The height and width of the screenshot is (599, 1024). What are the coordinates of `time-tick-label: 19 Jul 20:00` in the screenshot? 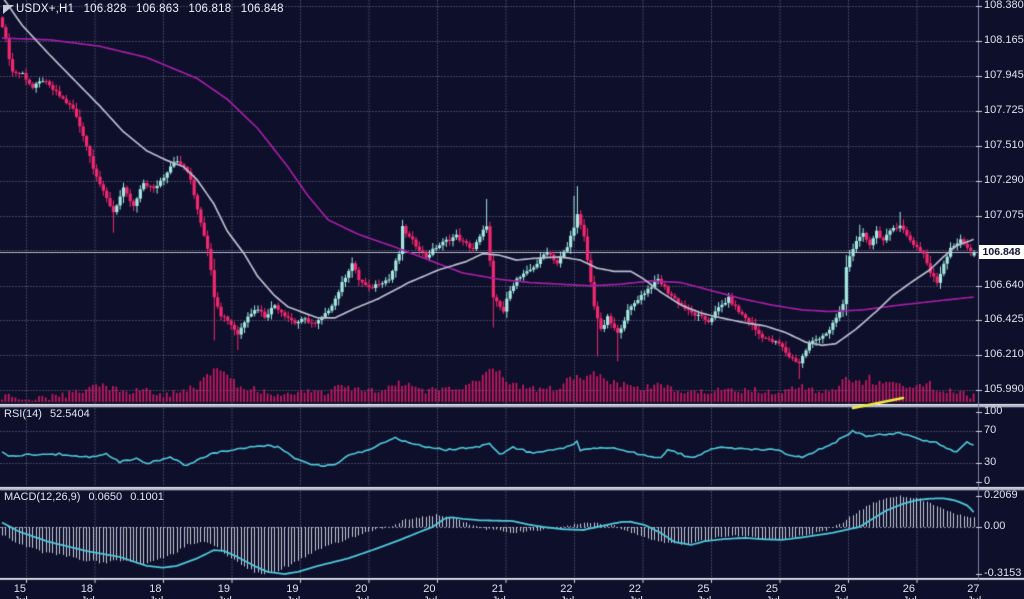 It's located at (293, 591).